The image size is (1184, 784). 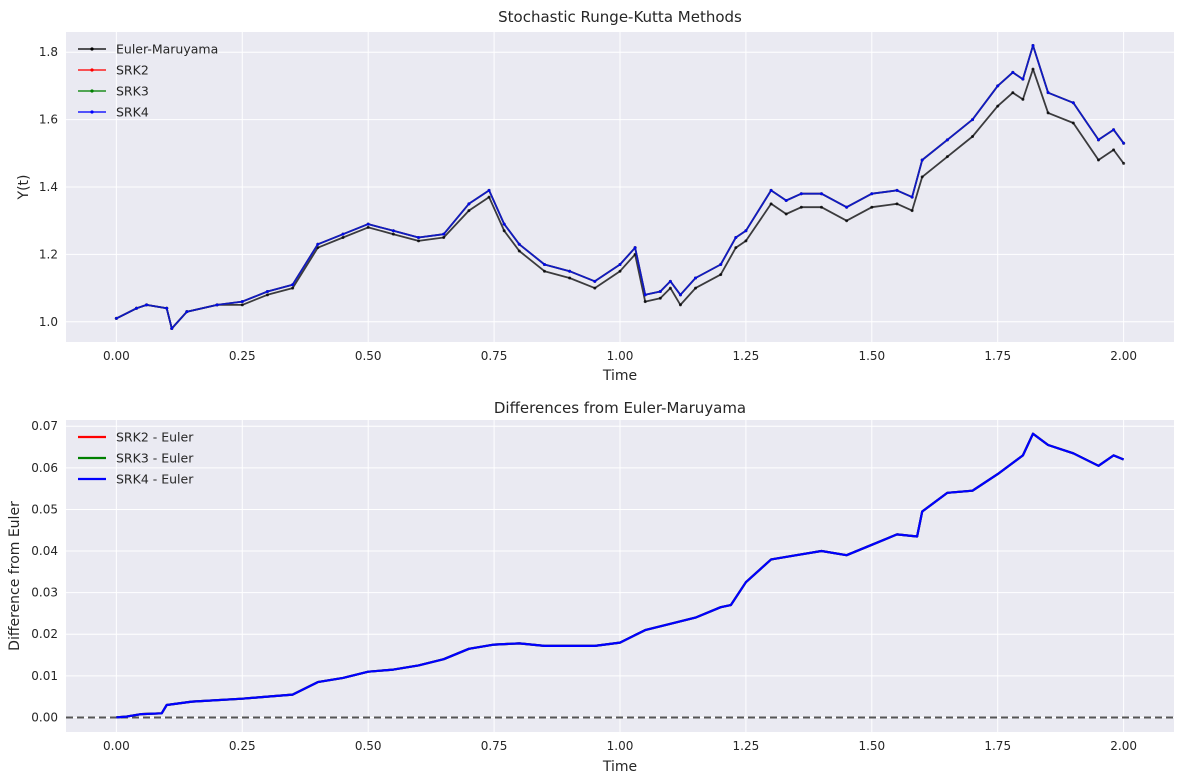 What do you see at coordinates (24, 188) in the screenshot?
I see `y-axis-label: Y(t)` at bounding box center [24, 188].